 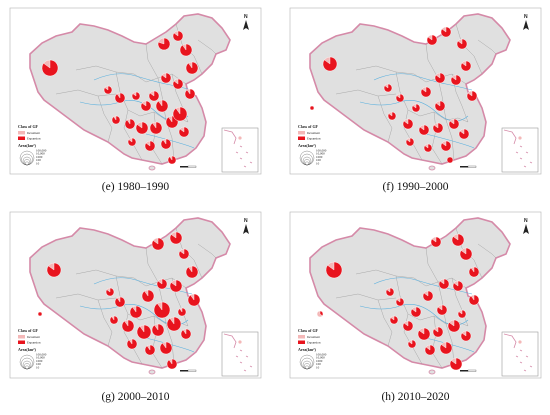 What do you see at coordinates (21, 342) in the screenshot?
I see `legend-expansion-swatch` at bounding box center [21, 342].